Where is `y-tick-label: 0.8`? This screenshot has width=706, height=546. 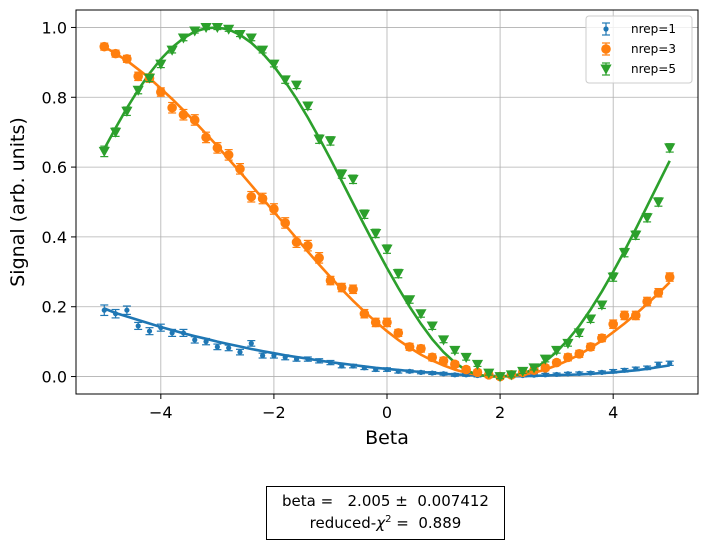 y-tick-label: 0.8 is located at coordinates (54, 97).